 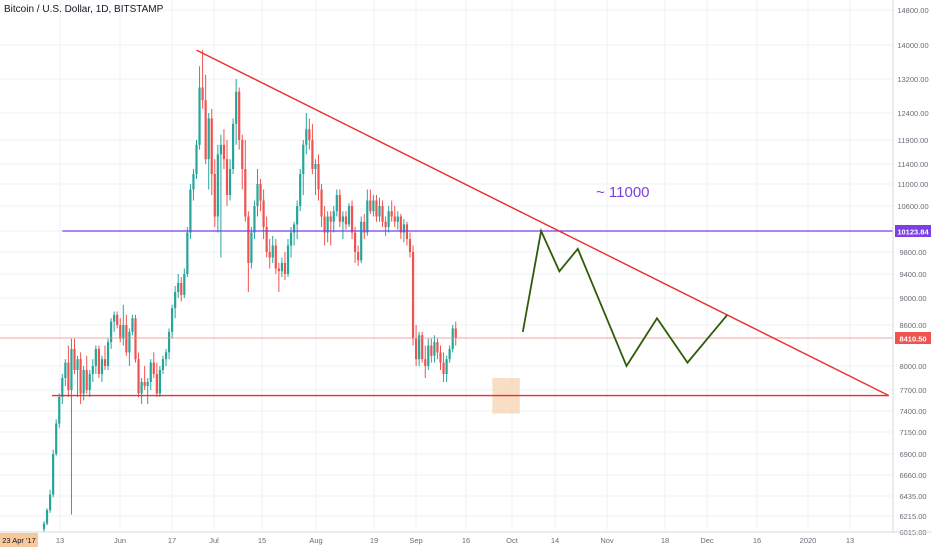 What do you see at coordinates (912, 366) in the screenshot?
I see `y-tick-label: 8000.00` at bounding box center [912, 366].